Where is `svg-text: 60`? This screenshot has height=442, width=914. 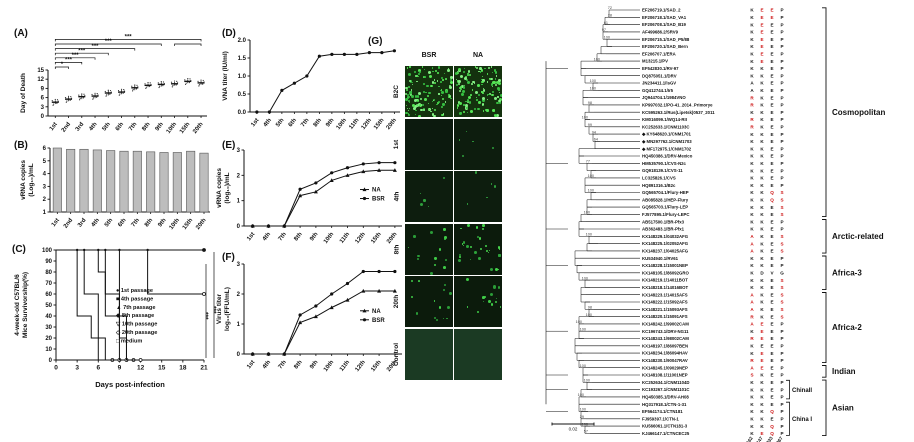 svg-text: 60 is located at coordinates (48, 295).